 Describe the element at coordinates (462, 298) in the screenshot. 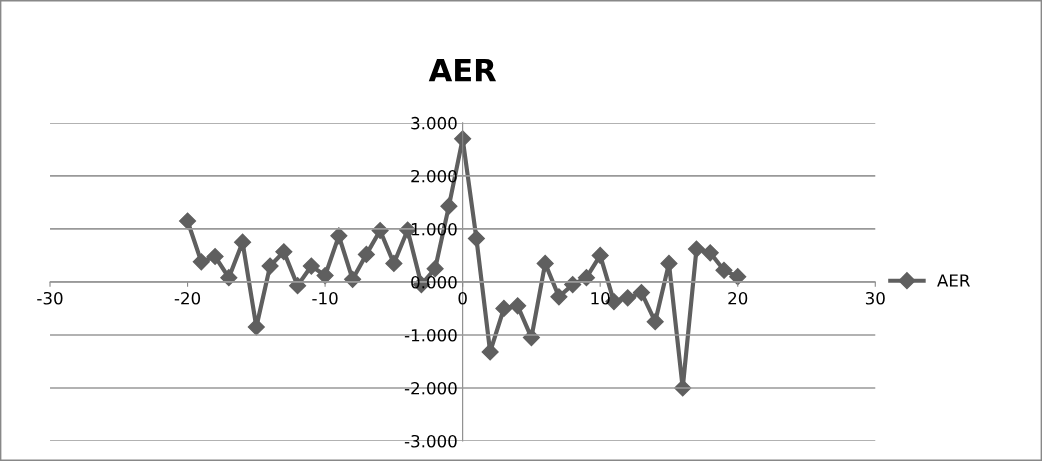

I see `x-tick-label: 0` at that location.